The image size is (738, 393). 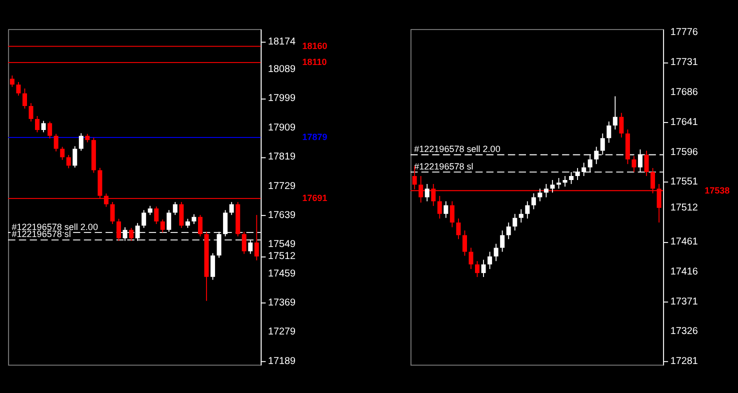 I want to click on y-tick-label: 17549, so click(x=282, y=244).